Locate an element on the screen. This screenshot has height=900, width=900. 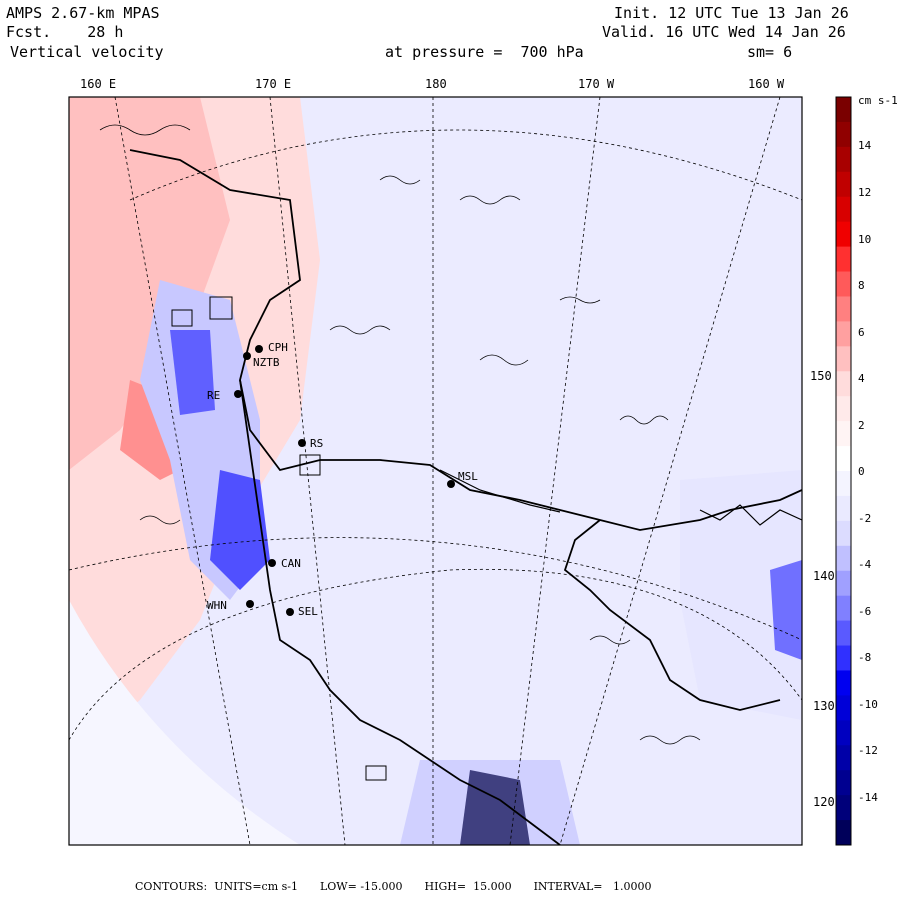
station-label-rs: RS is located at coordinates (317, 443).